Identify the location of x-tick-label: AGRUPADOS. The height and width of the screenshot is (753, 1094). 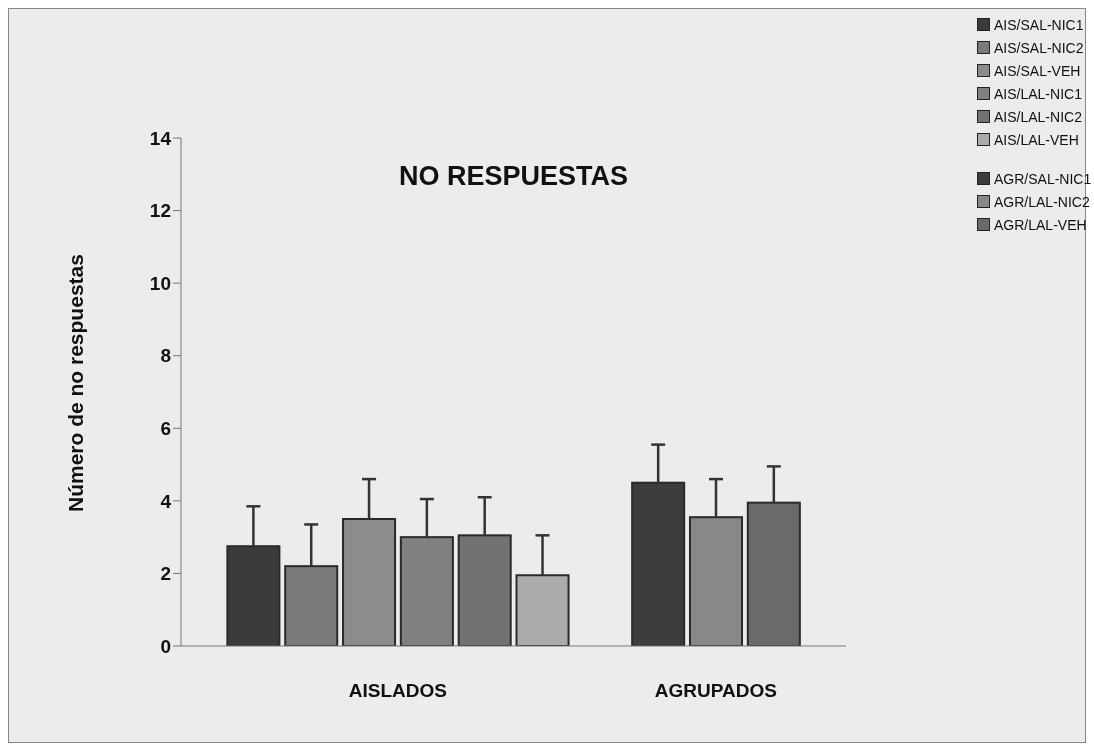
(715, 691).